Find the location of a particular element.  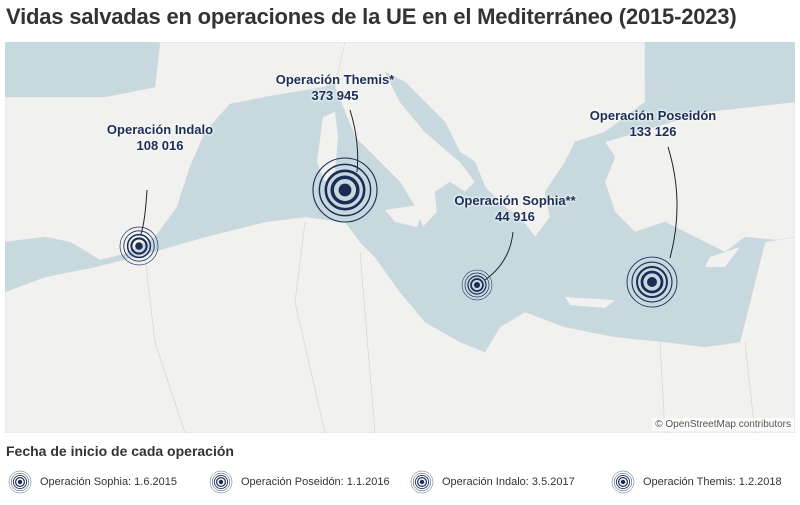

marker-label-poseidon: Operación Poseidón 133 126 is located at coordinates (653, 124).